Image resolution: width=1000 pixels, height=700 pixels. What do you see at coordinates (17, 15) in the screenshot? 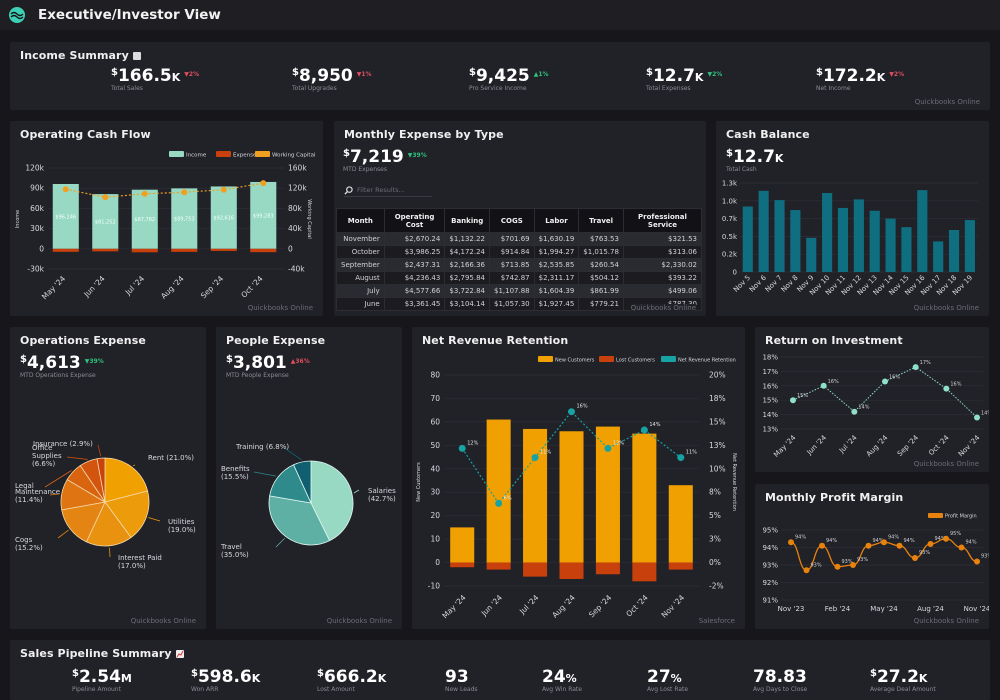
I see `wave-logo-icon` at bounding box center [17, 15].